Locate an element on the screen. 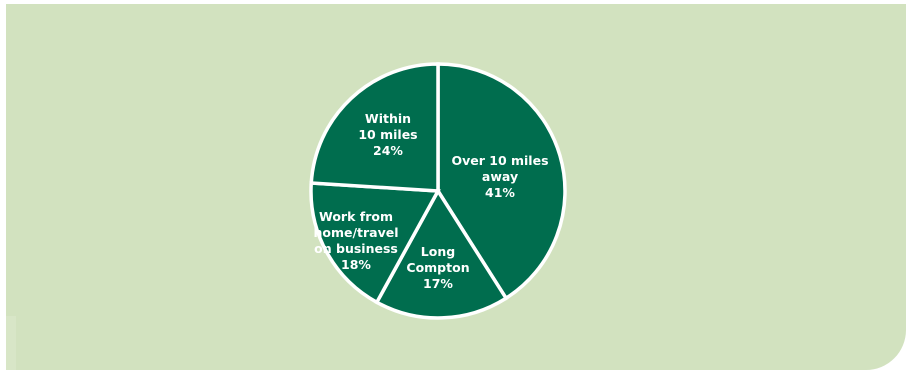 The height and width of the screenshot is (376, 911). slice-label-line: away is located at coordinates (500, 176).